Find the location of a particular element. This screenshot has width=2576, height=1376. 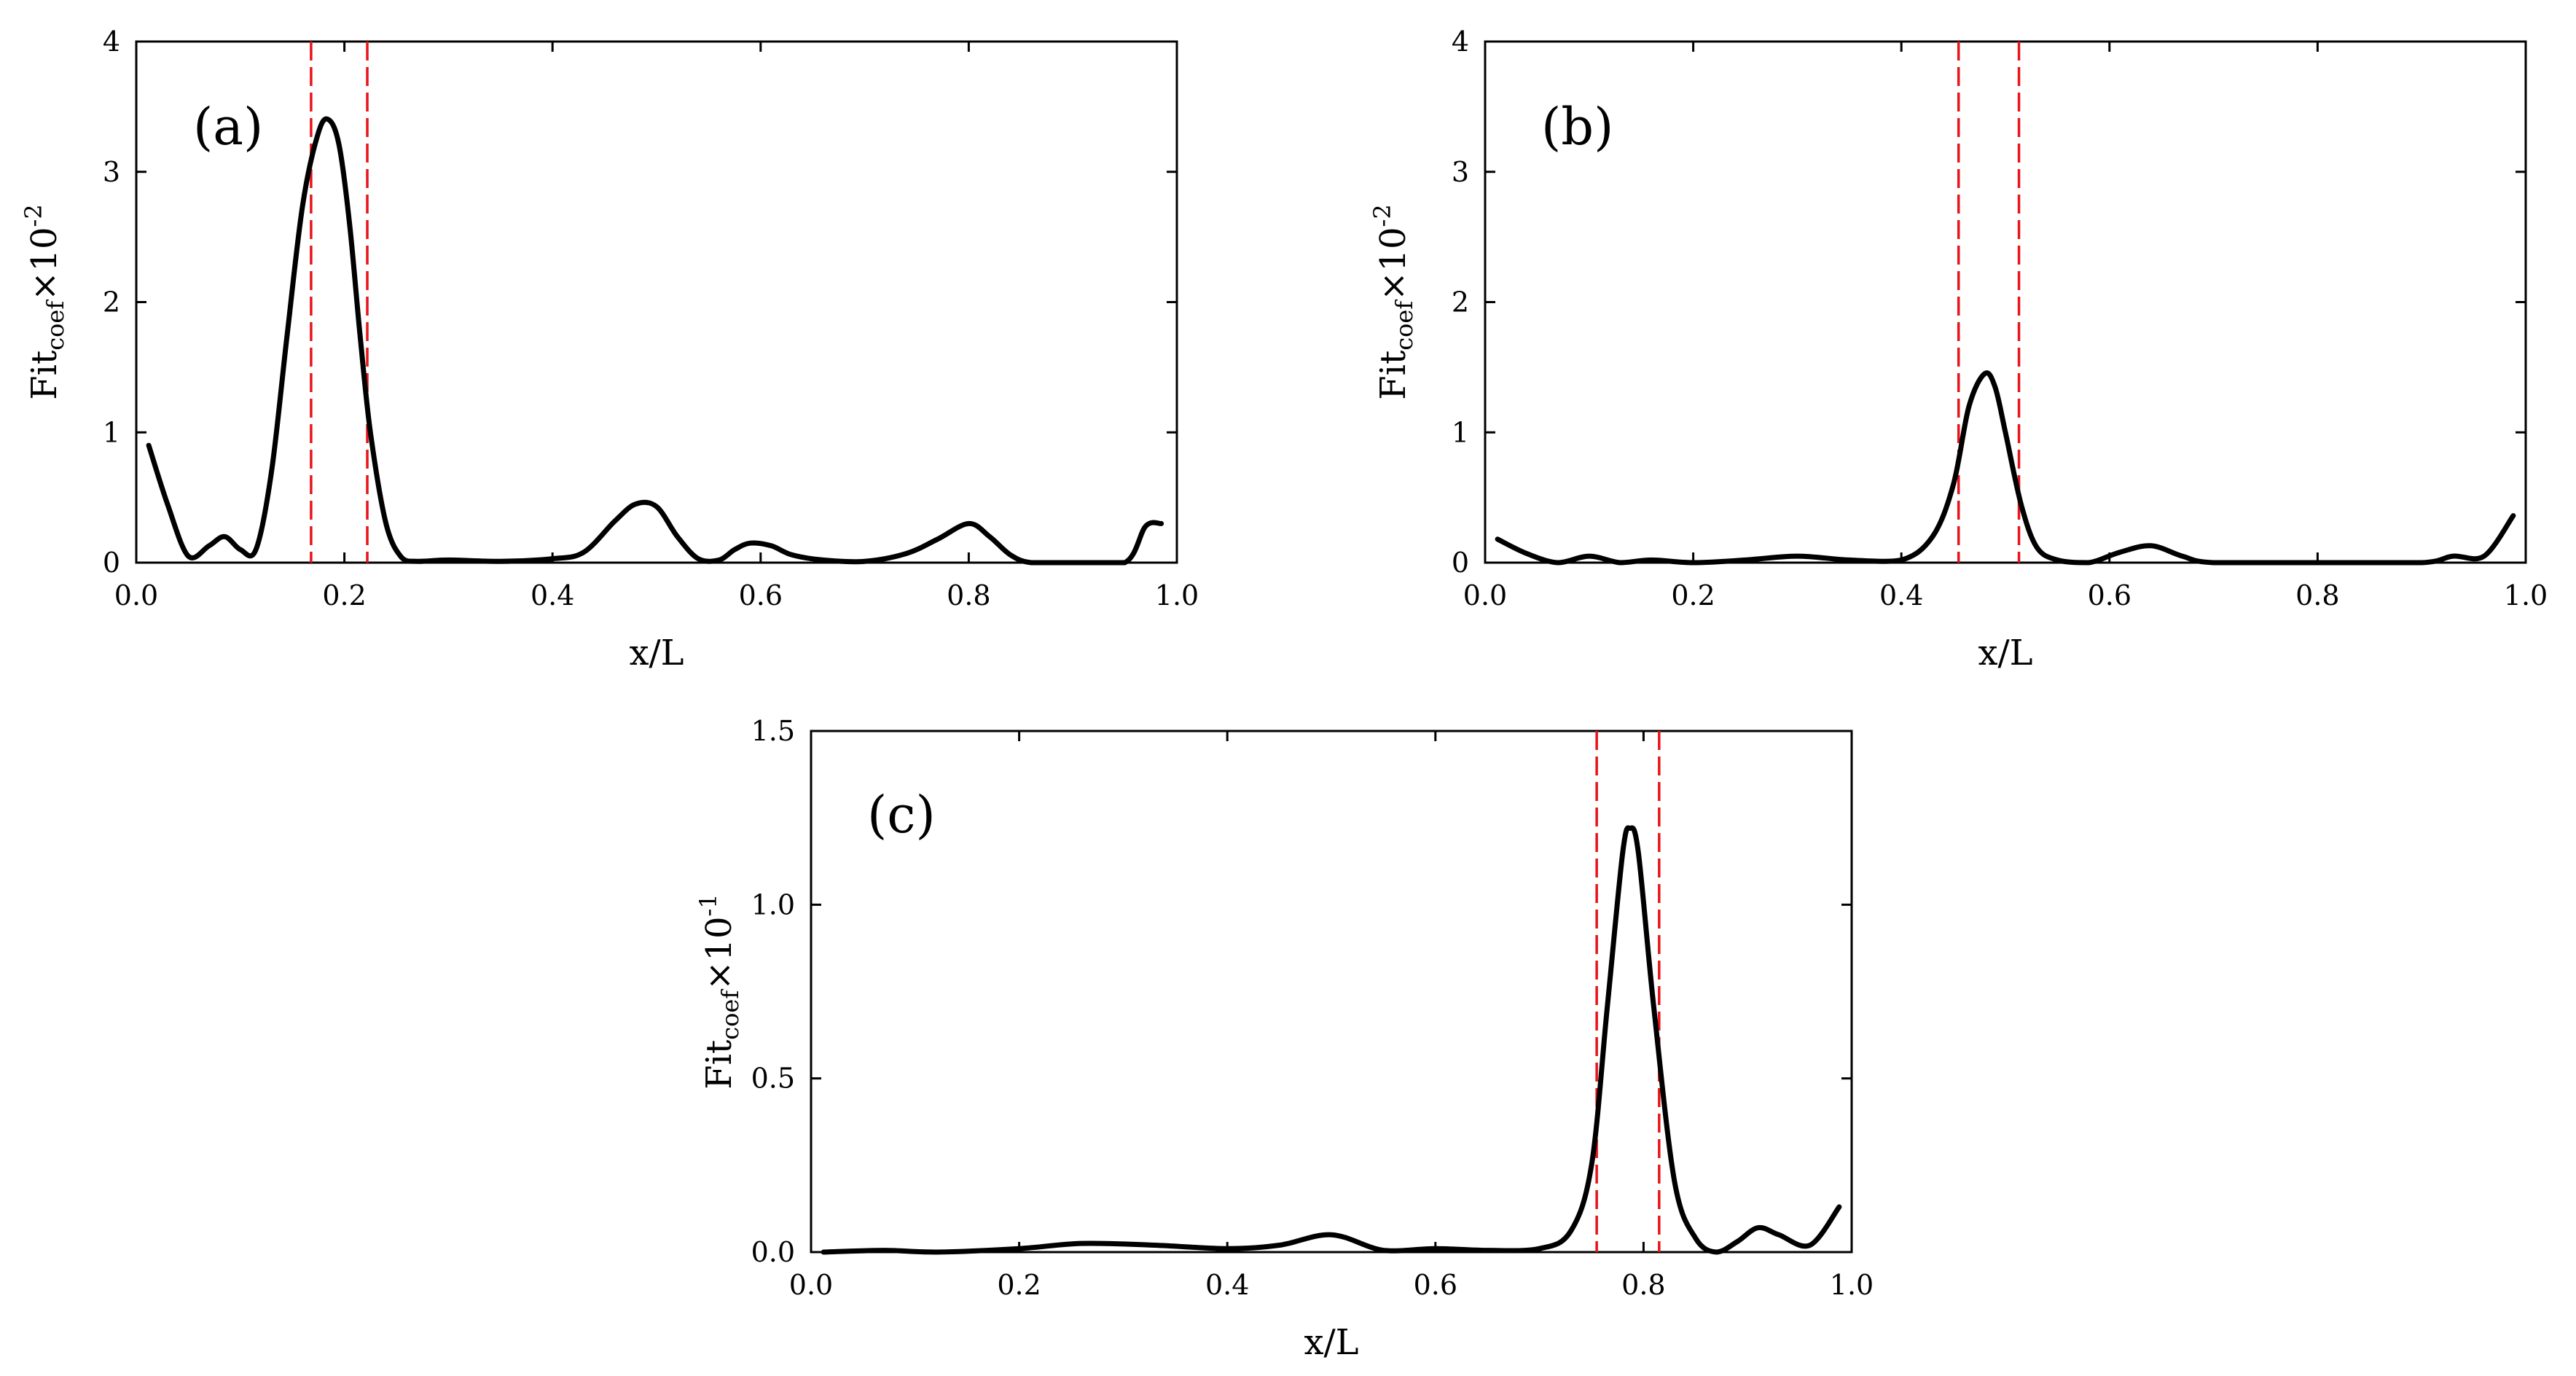

panel-b-y-tick-label: 1 is located at coordinates (1460, 432).